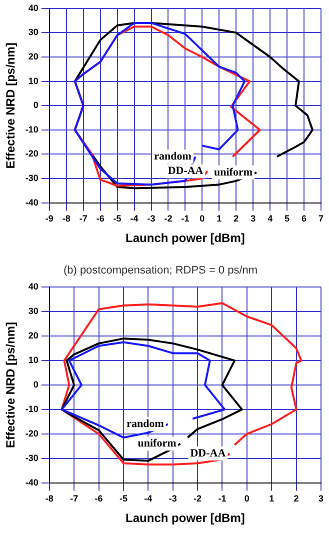 The width and height of the screenshot is (329, 533). What do you see at coordinates (270, 219) in the screenshot?
I see `x-tick-label: 4` at bounding box center [270, 219].